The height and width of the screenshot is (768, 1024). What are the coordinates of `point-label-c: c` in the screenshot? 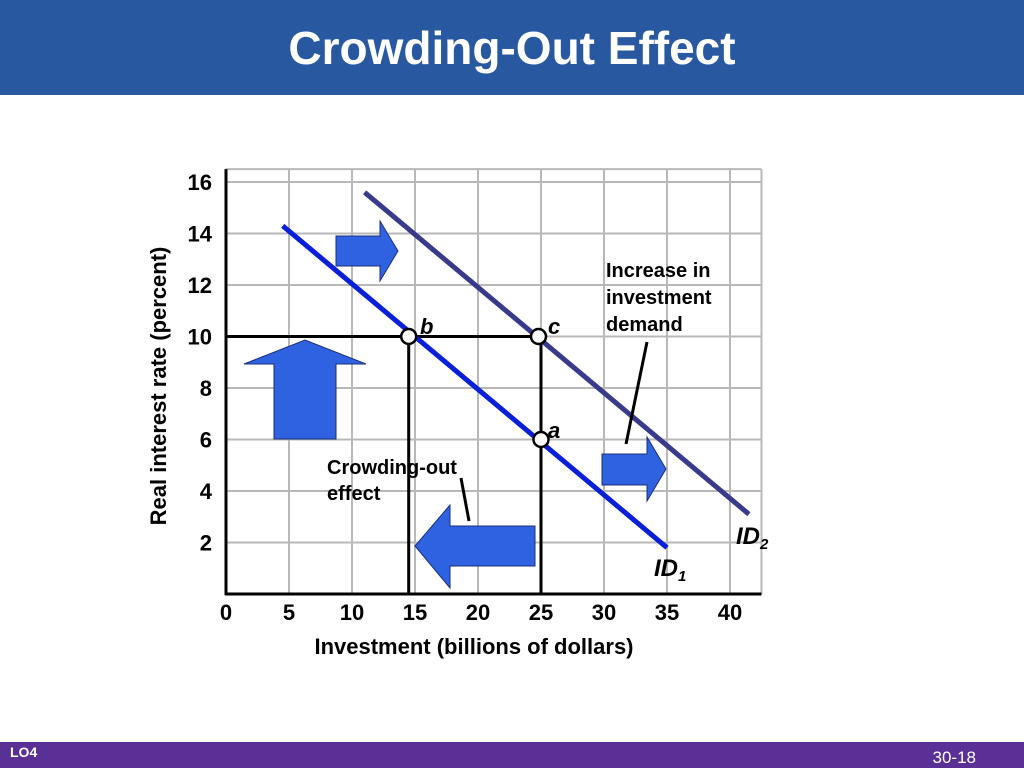 It's located at (554, 326).